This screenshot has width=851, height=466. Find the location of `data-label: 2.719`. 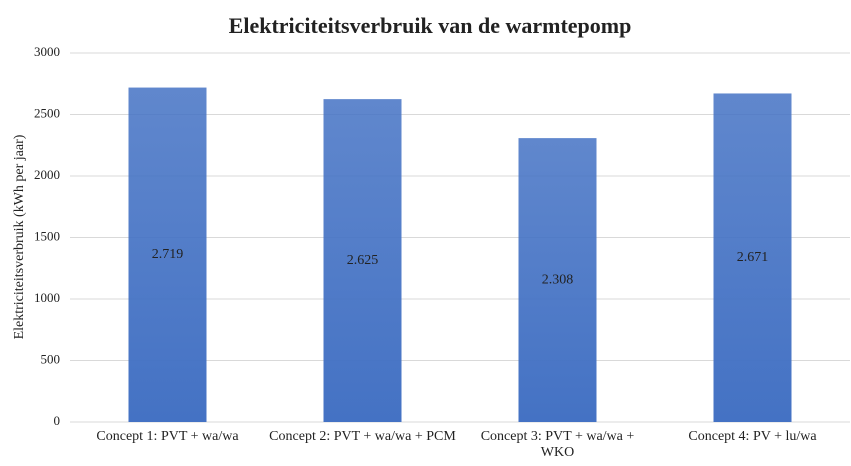

data-label: 2.719 is located at coordinates (168, 254).